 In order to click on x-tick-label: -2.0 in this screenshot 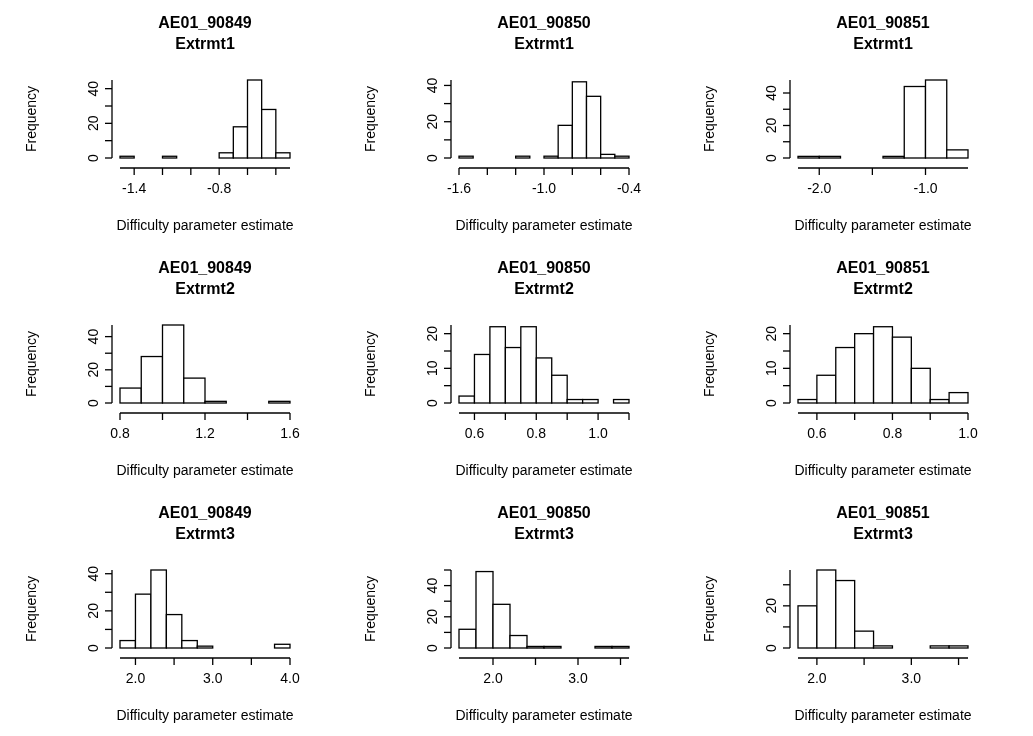, I will do `click(819, 188)`.